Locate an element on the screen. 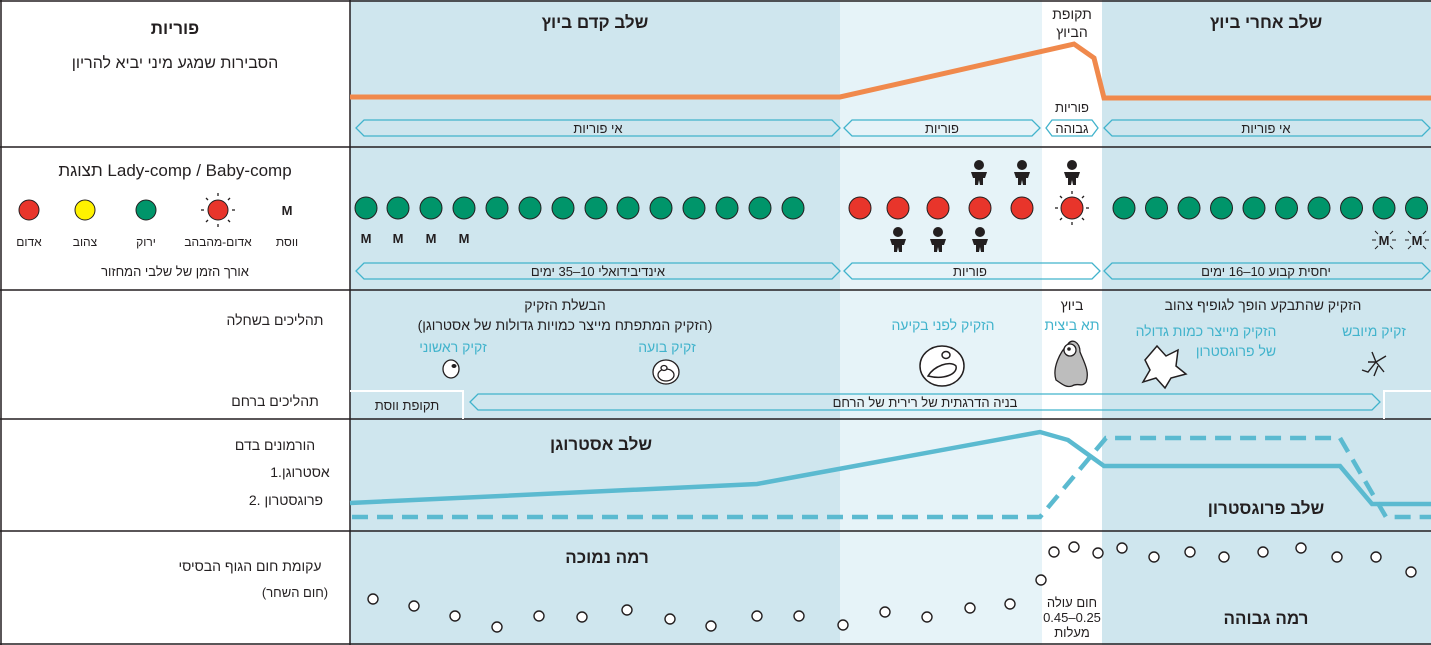  pre-rupture-follicle-icon is located at coordinates (942, 366).